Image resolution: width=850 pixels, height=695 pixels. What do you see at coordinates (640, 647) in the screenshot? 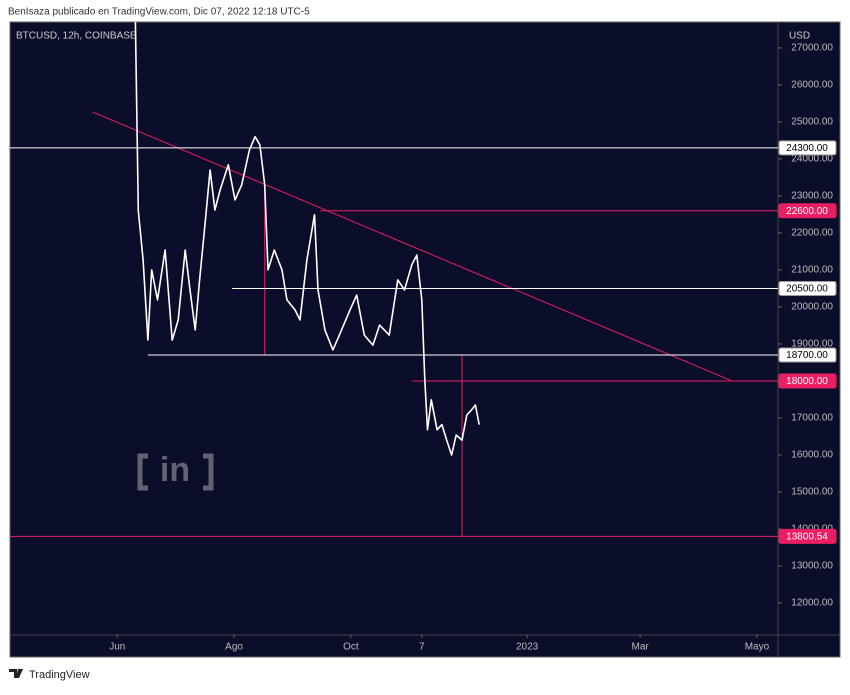
I see `x-tick-label: Mar` at bounding box center [640, 647].